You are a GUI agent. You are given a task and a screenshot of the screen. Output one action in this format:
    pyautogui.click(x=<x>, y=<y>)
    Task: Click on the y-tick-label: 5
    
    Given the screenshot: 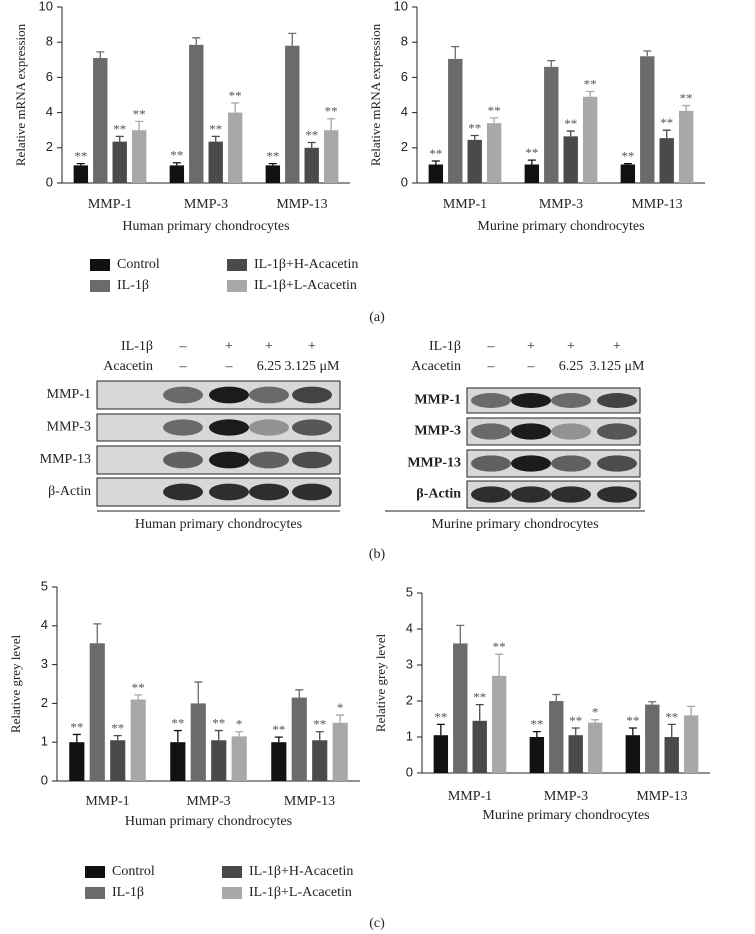 What is the action you would take?
    pyautogui.click(x=409, y=591)
    